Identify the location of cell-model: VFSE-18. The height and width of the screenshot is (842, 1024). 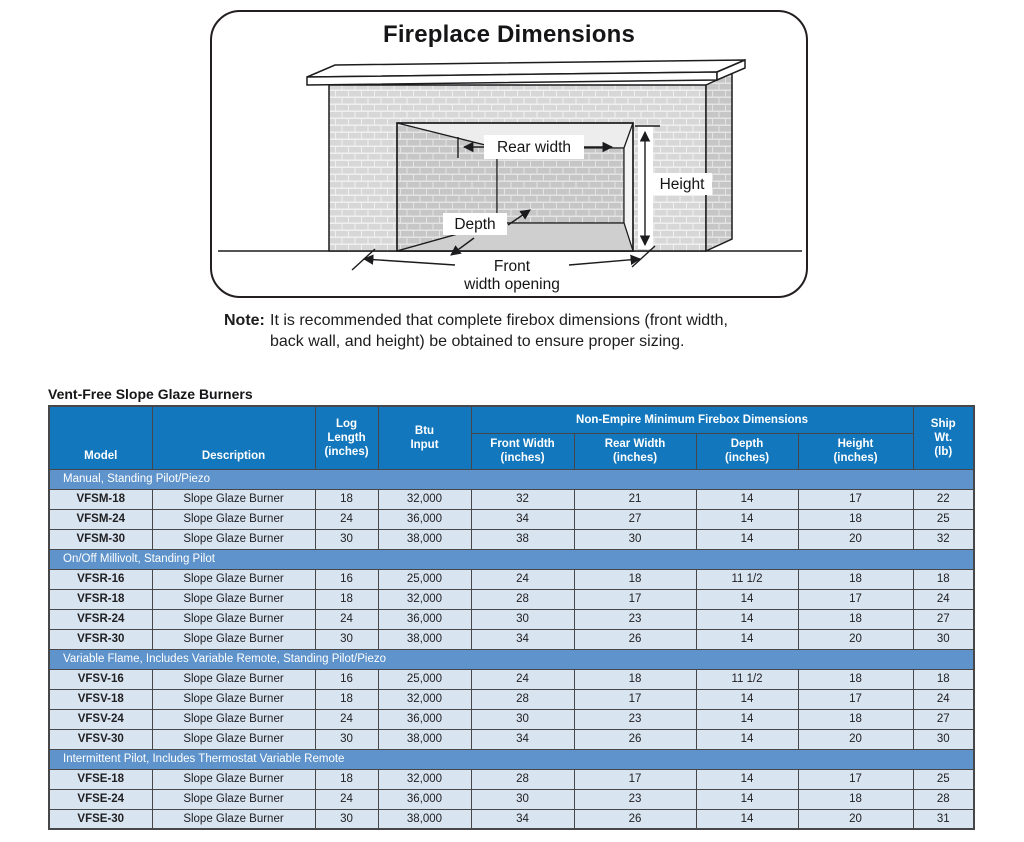
(100, 779).